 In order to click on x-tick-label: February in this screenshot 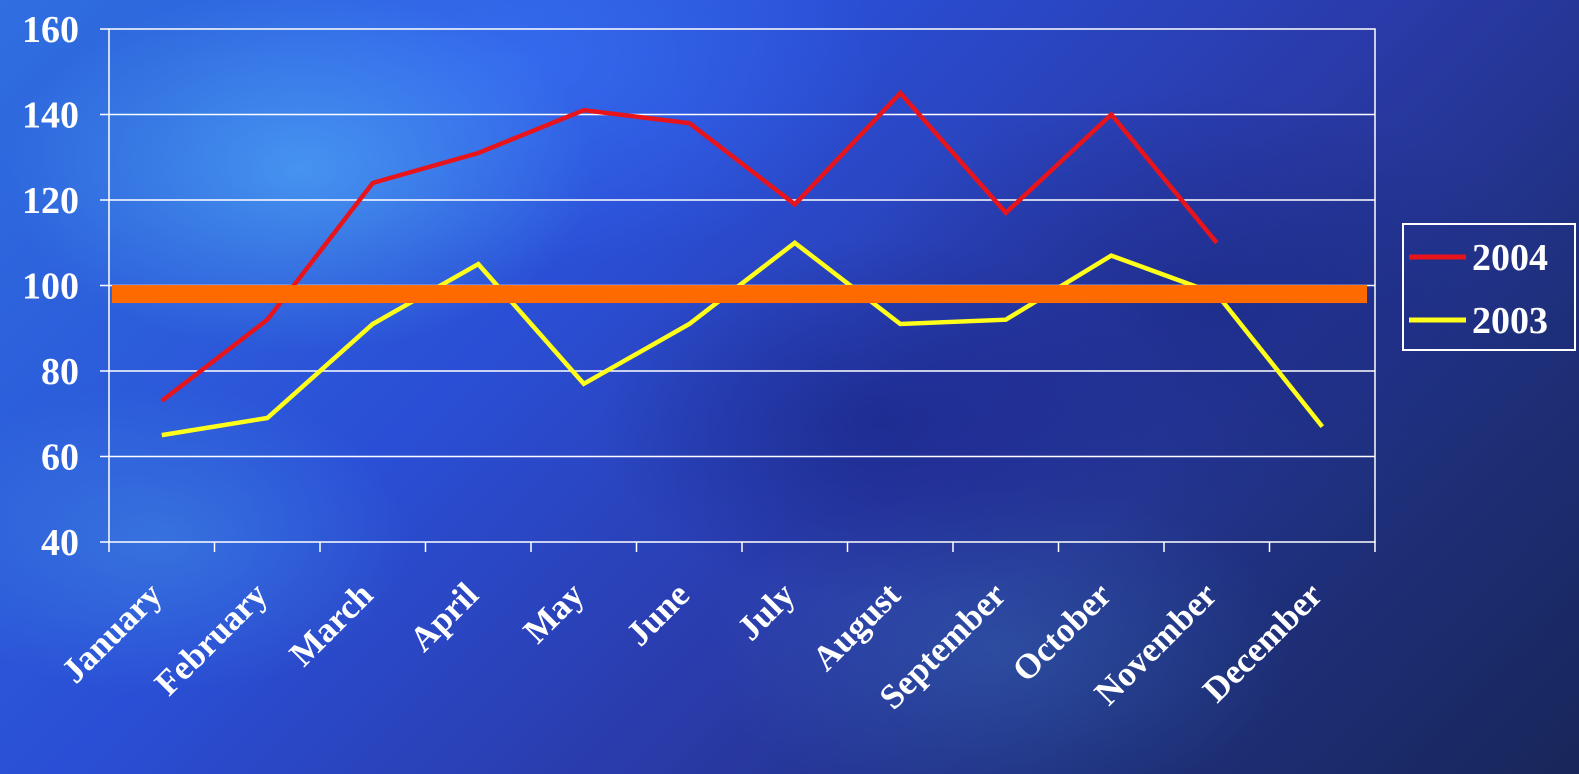, I will do `click(211, 639)`.